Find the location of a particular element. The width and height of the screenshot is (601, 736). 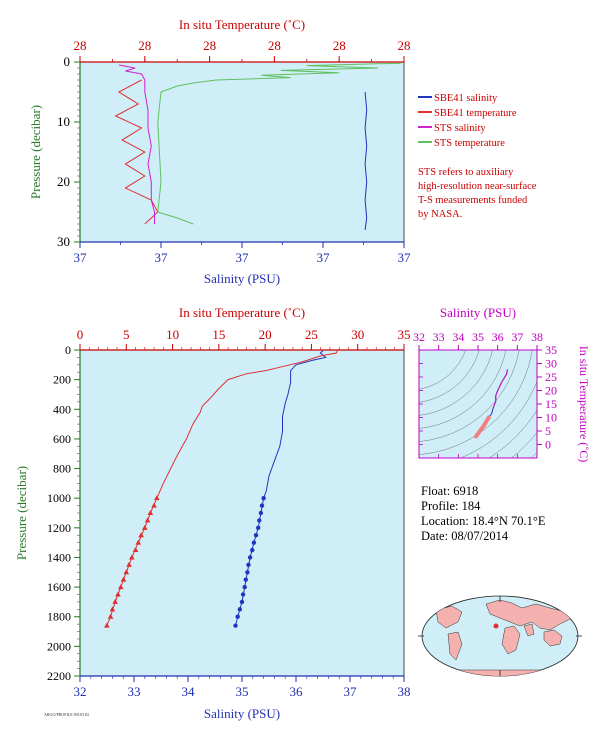

legend-item-sbe41-temperature: SBE41 temperature is located at coordinates (467, 113).